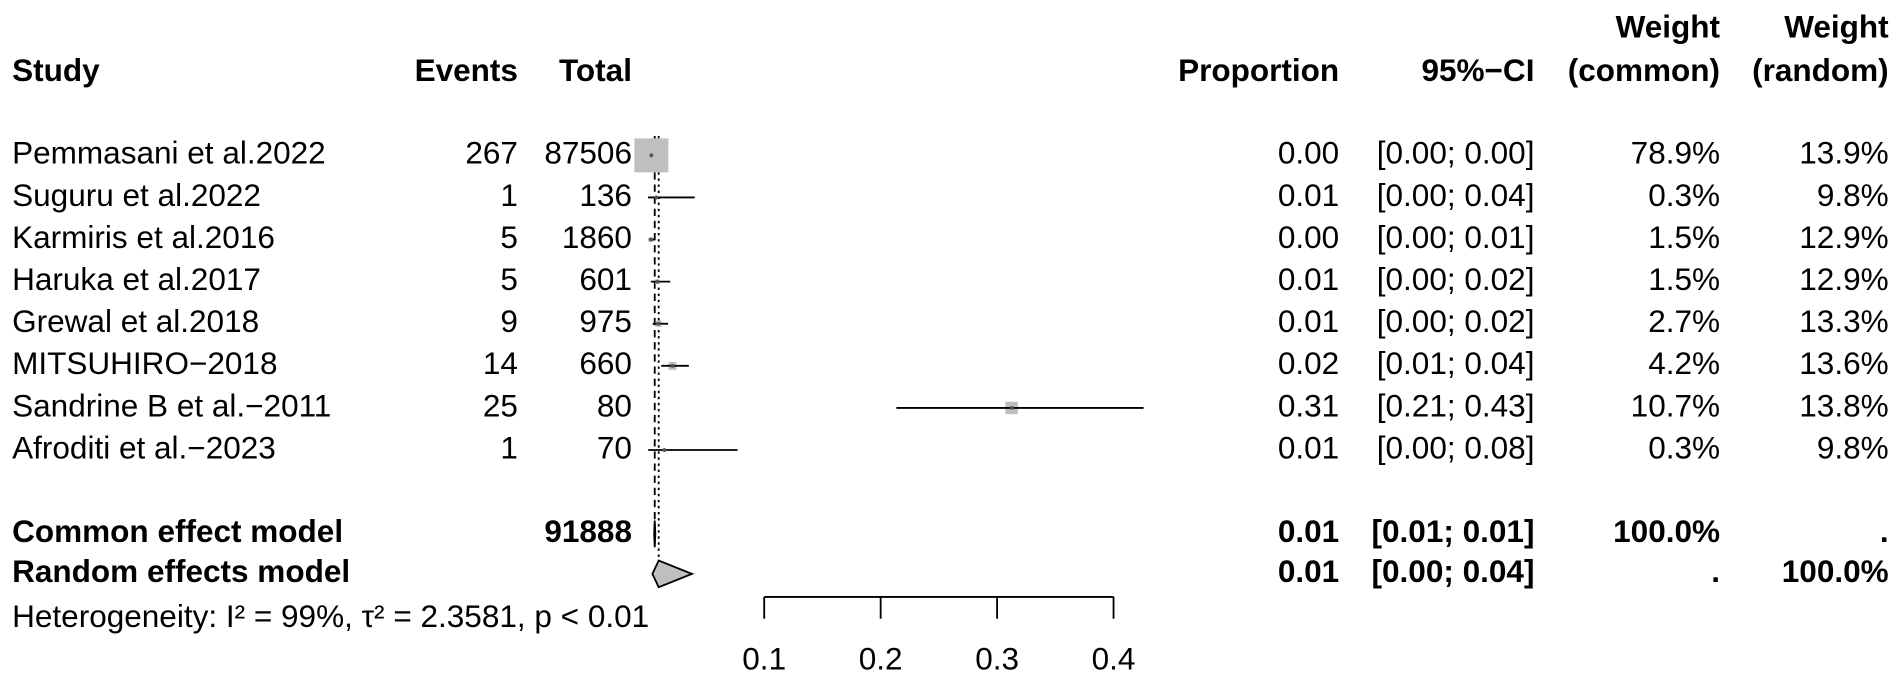 Image resolution: width=1902 pixels, height=688 pixels. I want to click on proportion: 0.02, so click(1308, 363).